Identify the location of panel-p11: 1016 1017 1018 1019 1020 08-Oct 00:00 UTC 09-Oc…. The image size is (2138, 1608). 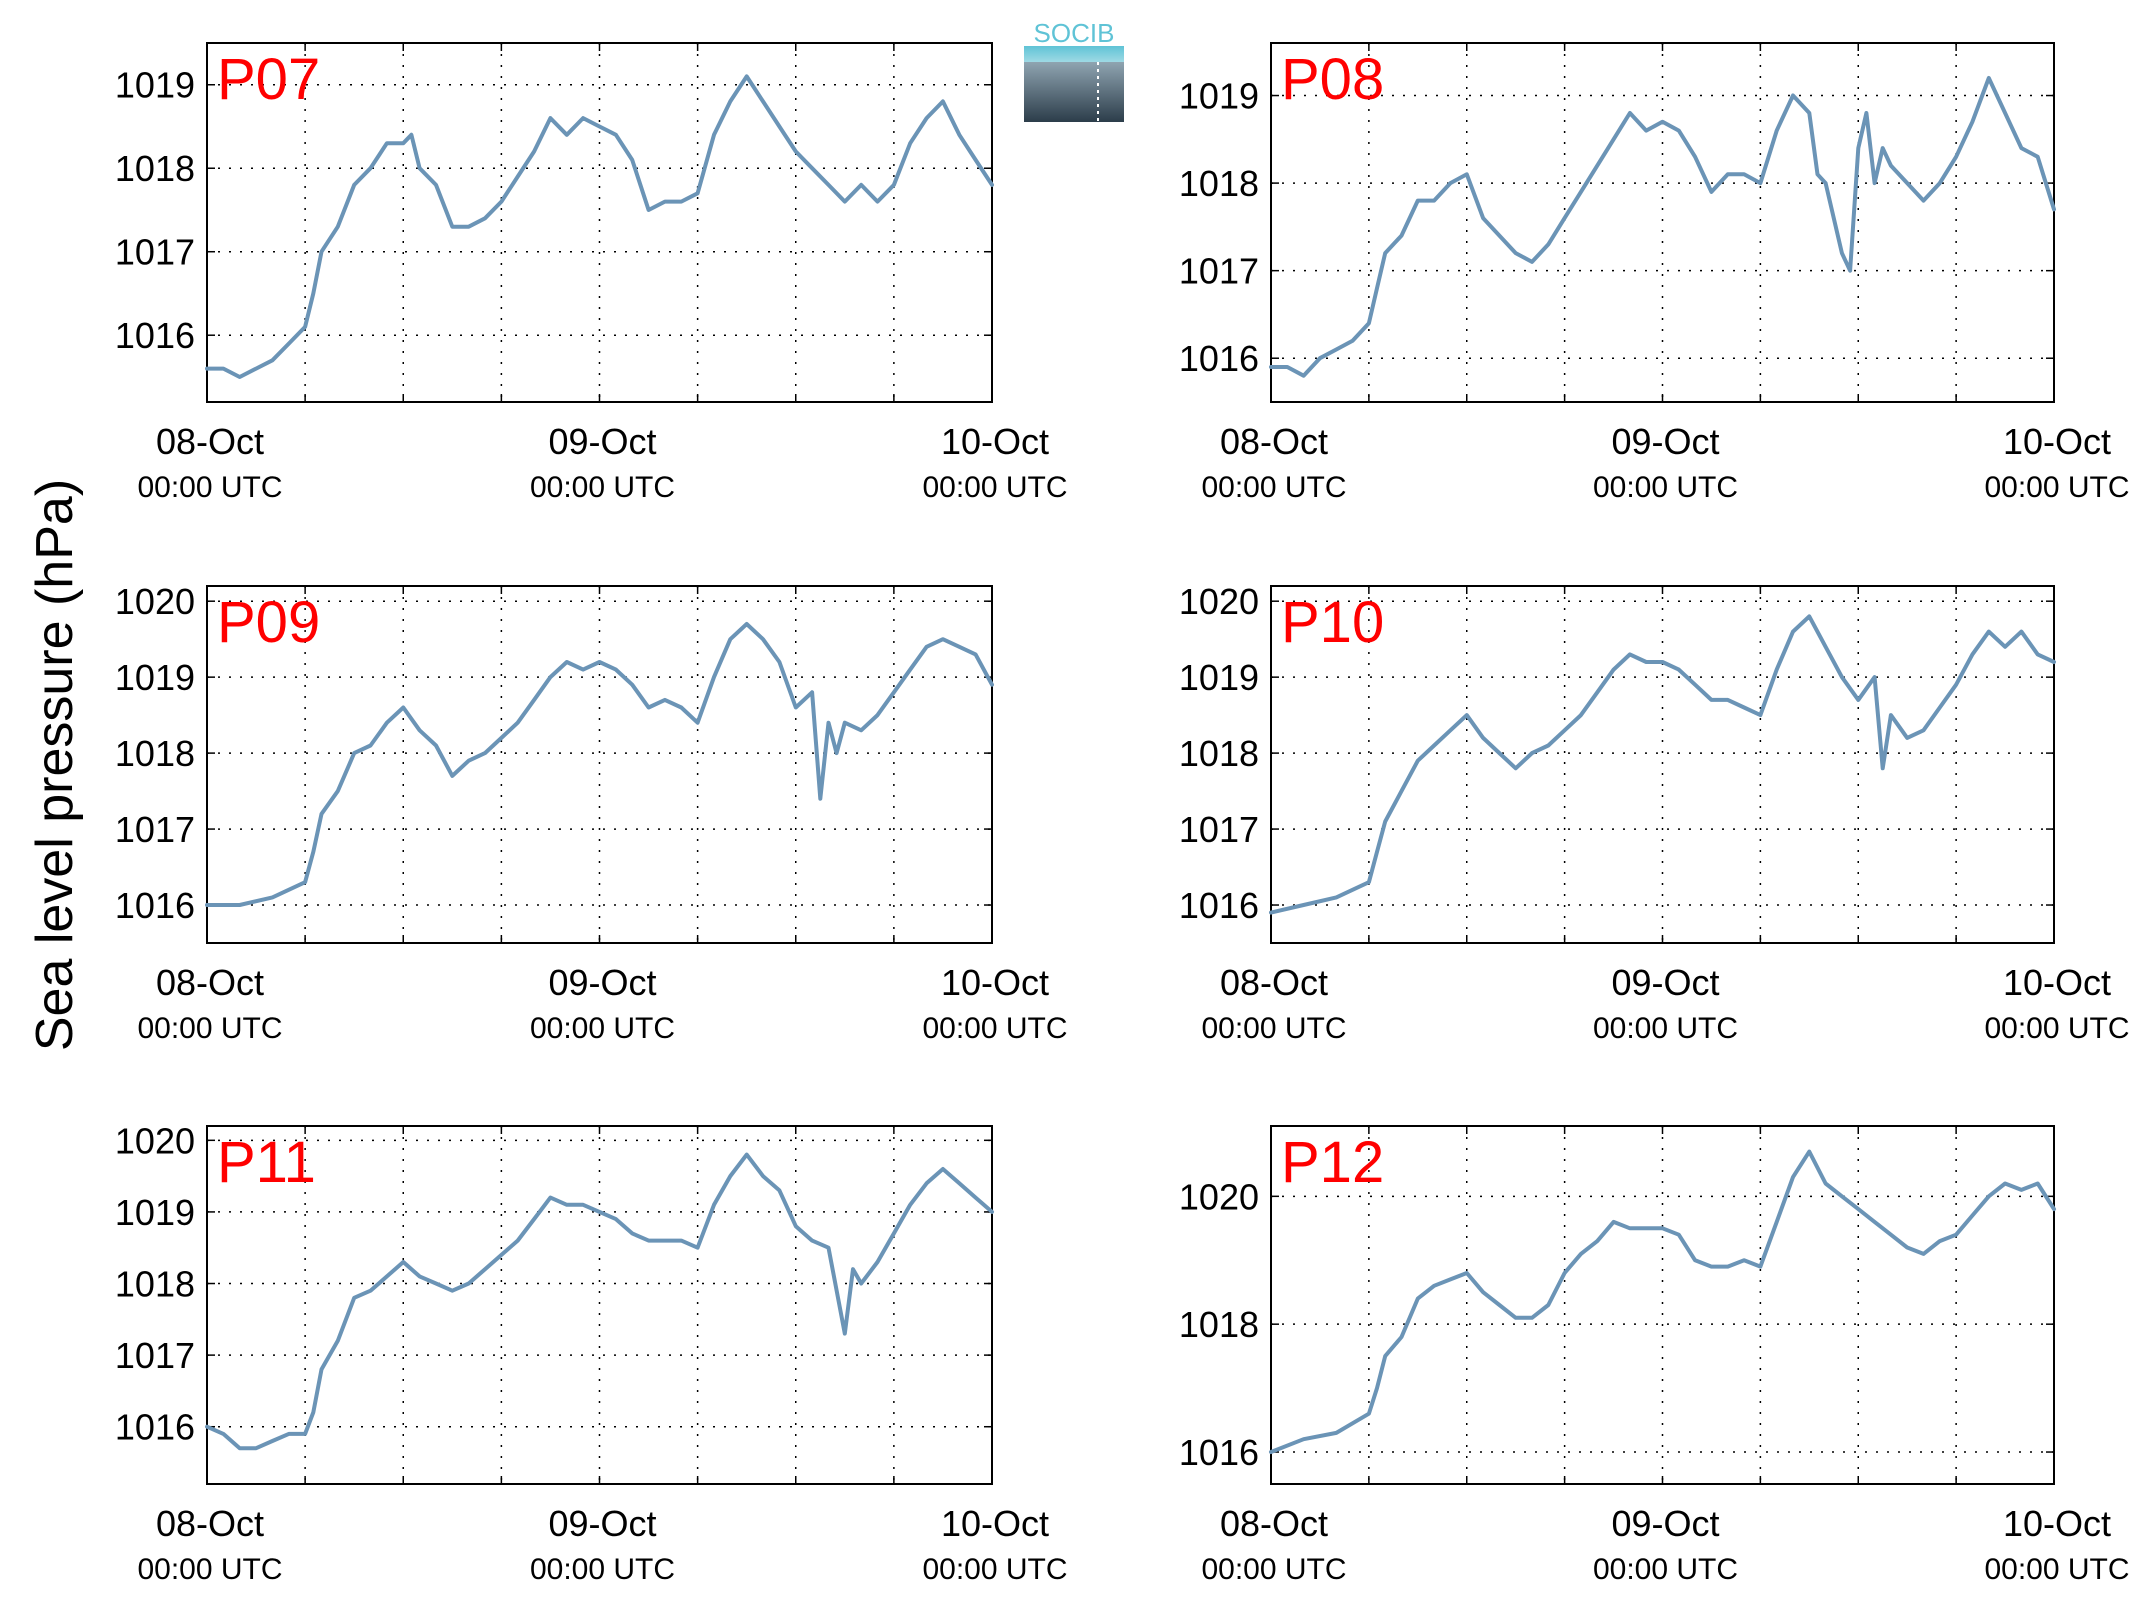
(591, 1353).